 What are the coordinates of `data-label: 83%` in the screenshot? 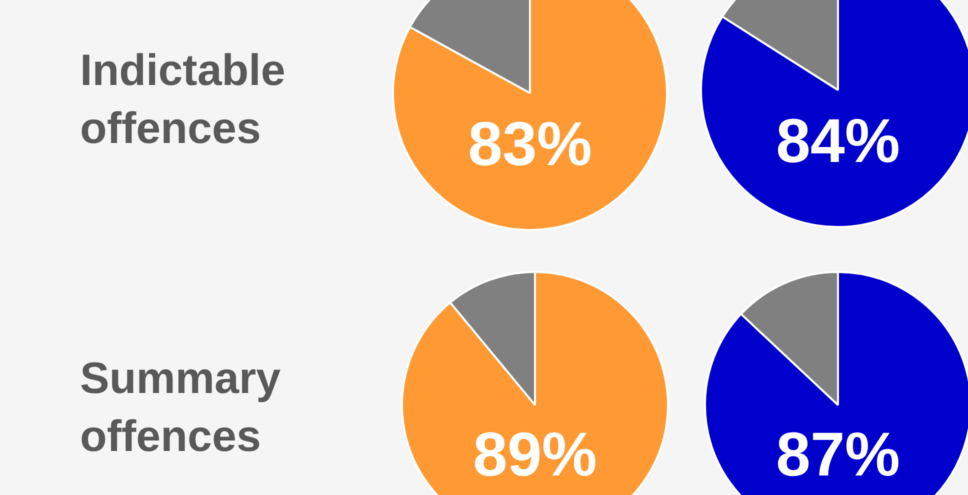 It's located at (530, 144).